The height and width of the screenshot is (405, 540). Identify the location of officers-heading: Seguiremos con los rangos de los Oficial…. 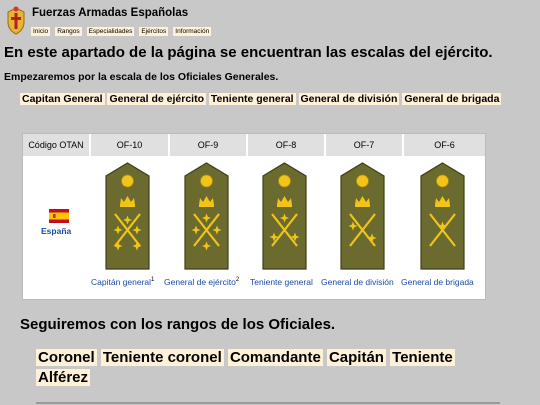
(178, 324).